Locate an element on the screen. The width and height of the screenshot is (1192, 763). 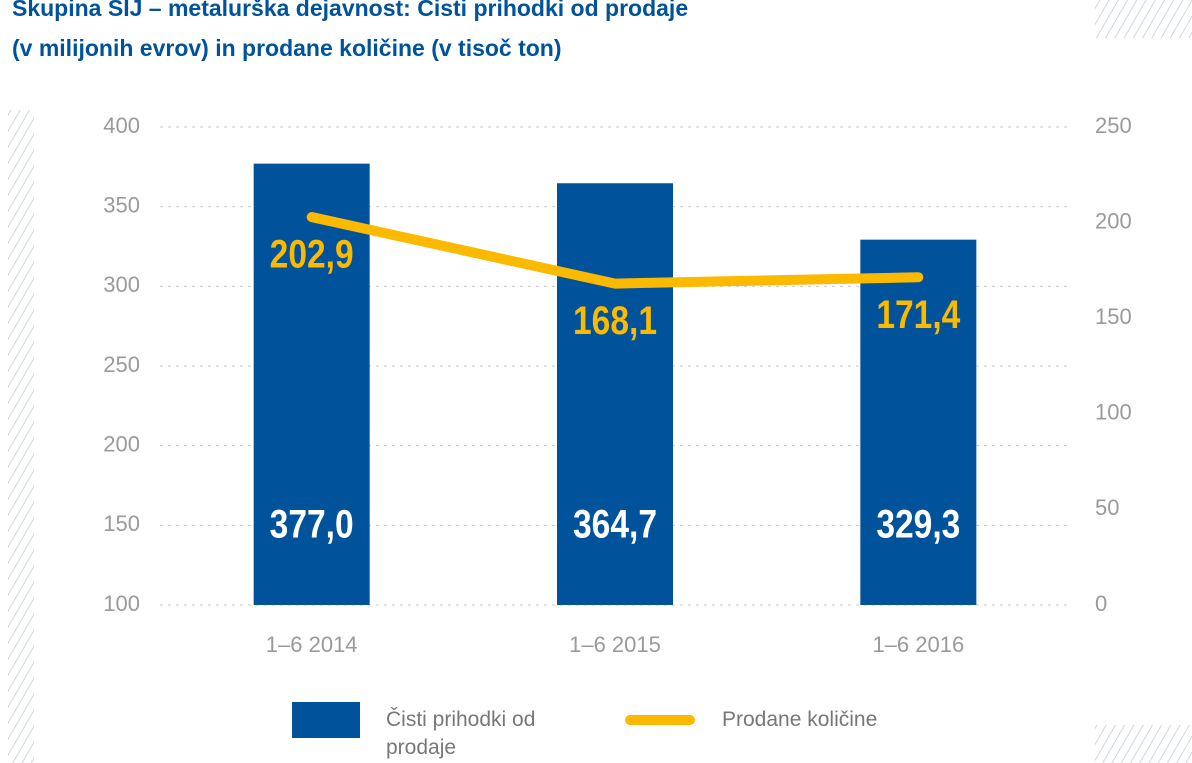
y-tick-label: 300 is located at coordinates (121, 284).